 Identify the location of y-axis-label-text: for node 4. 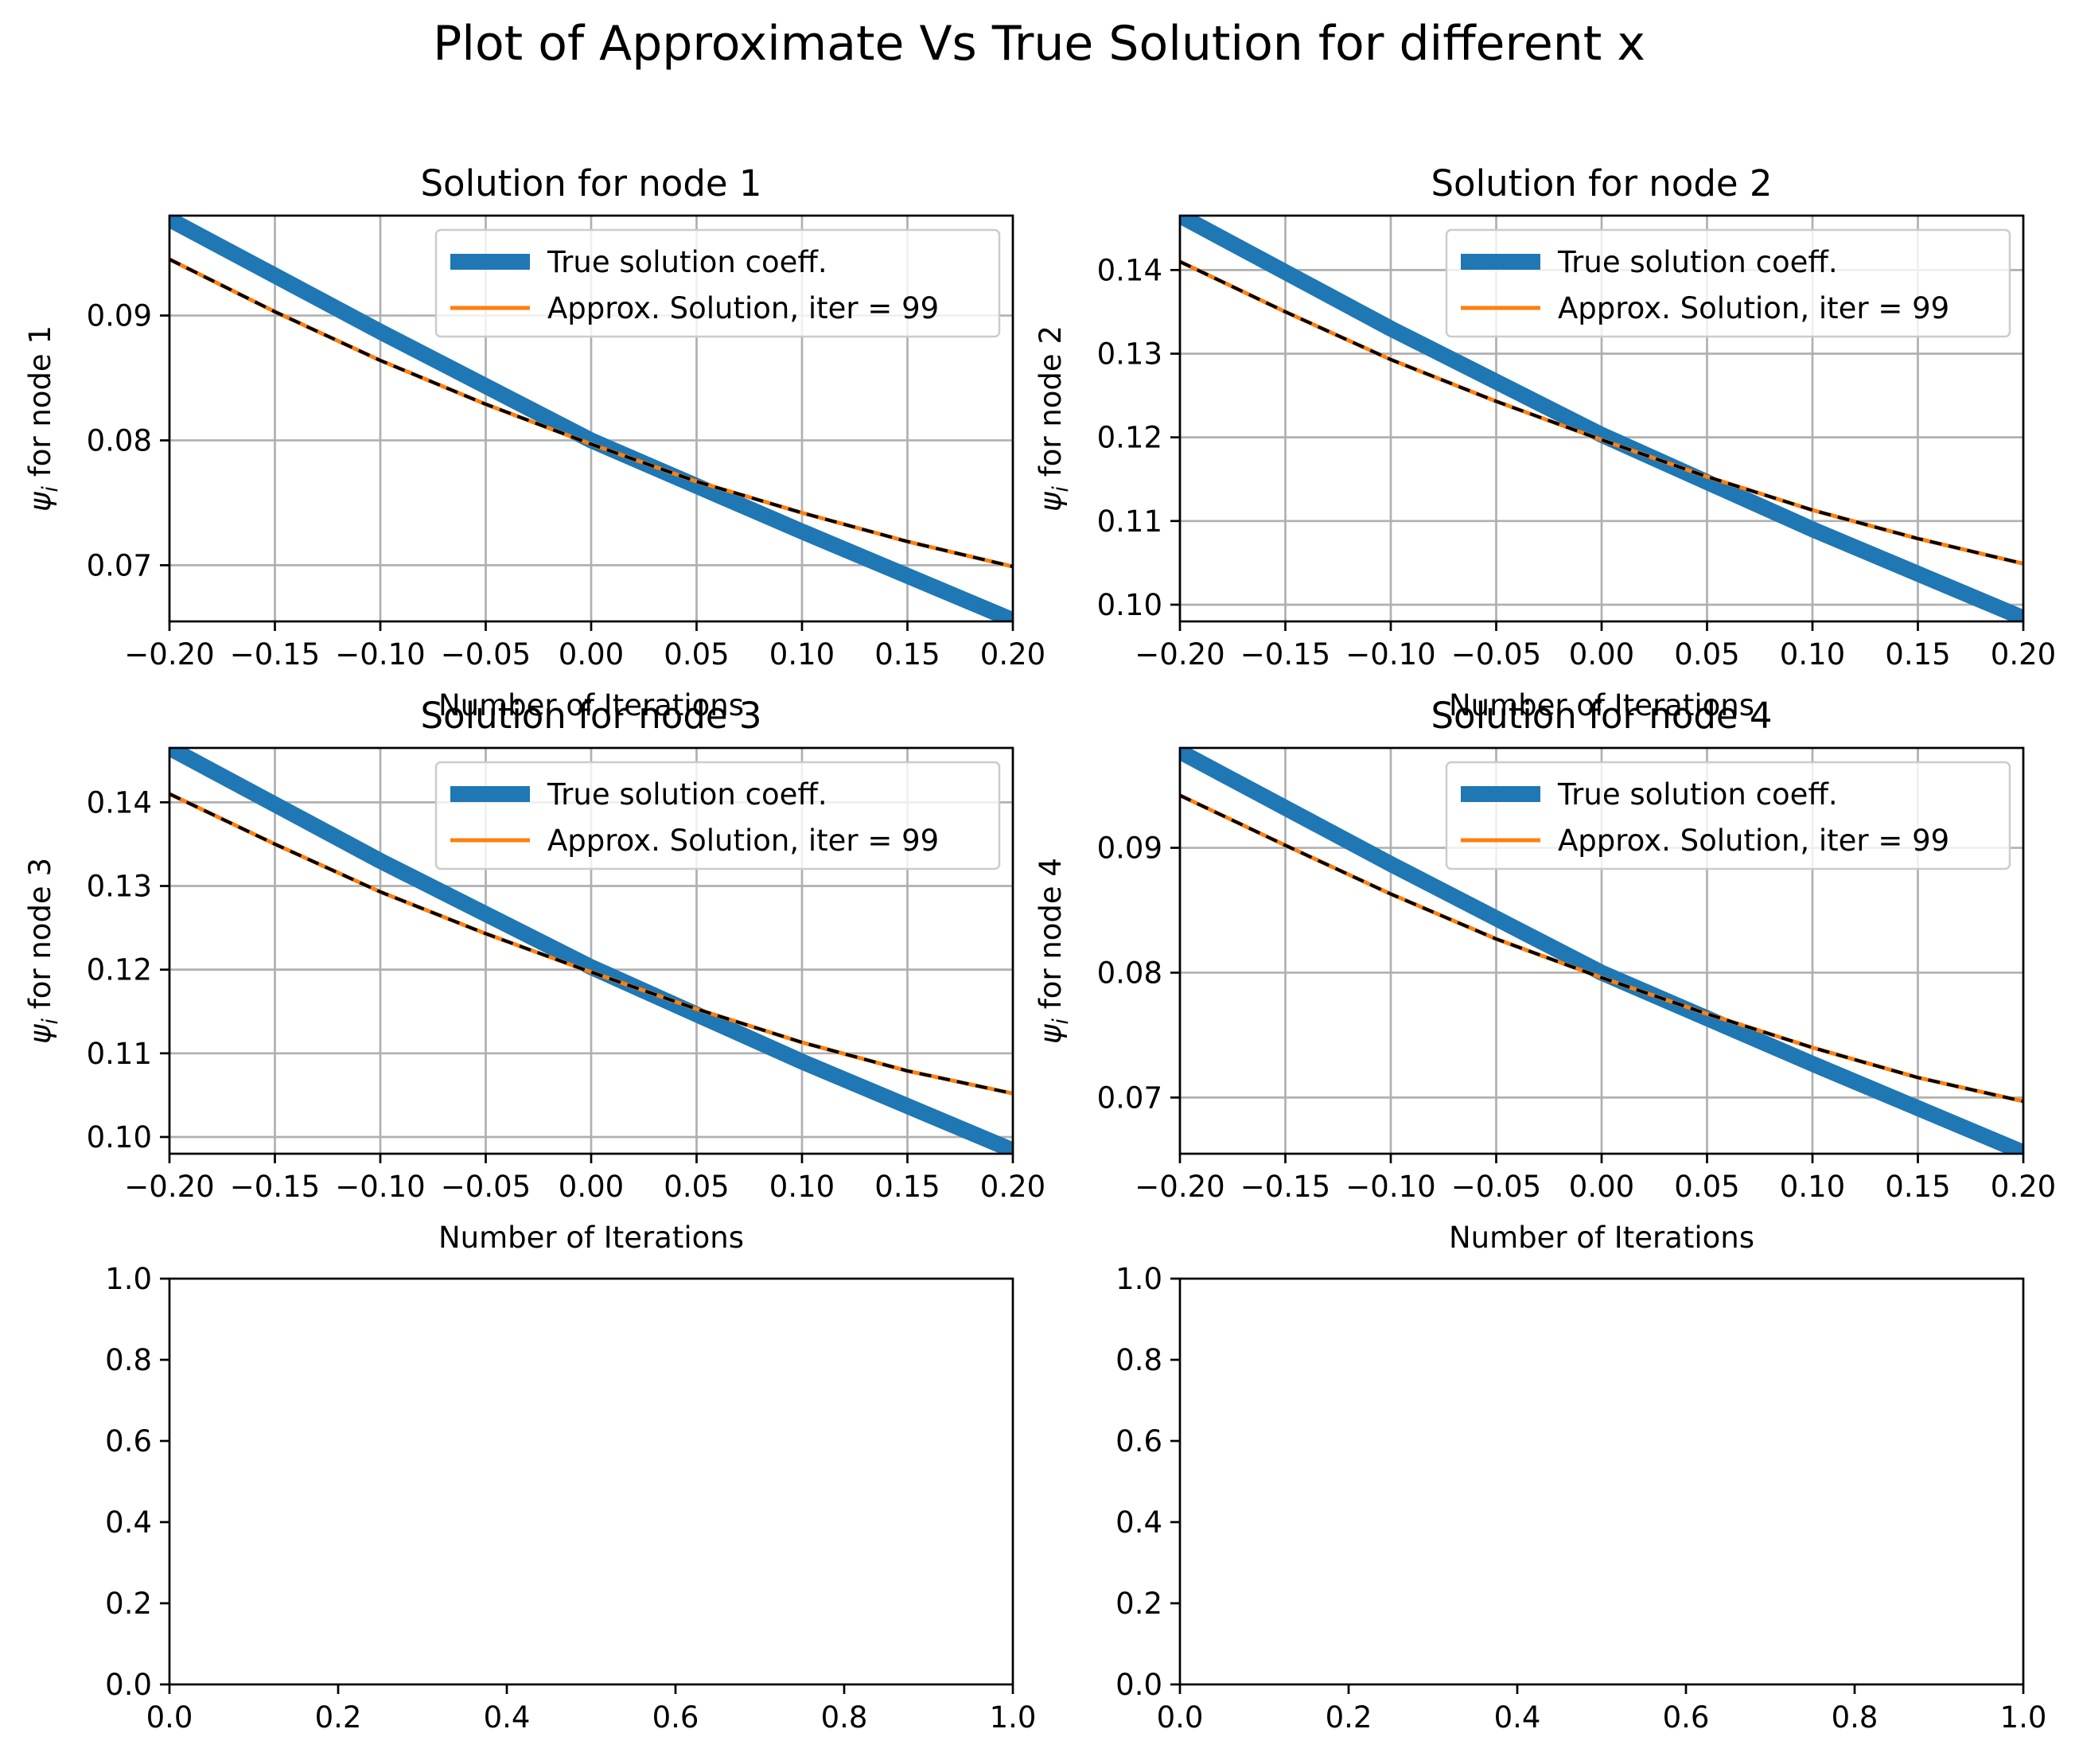
(1051, 938).